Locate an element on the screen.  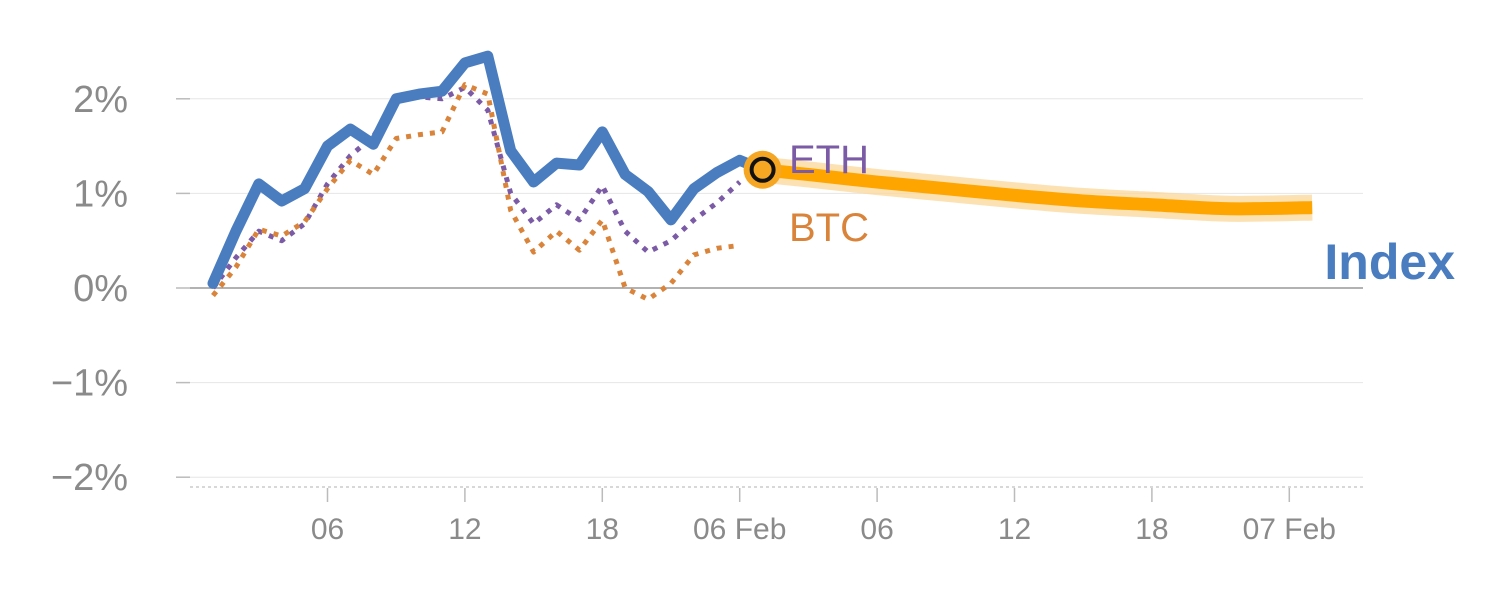
eth-series-label: ETH is located at coordinates (829, 160).